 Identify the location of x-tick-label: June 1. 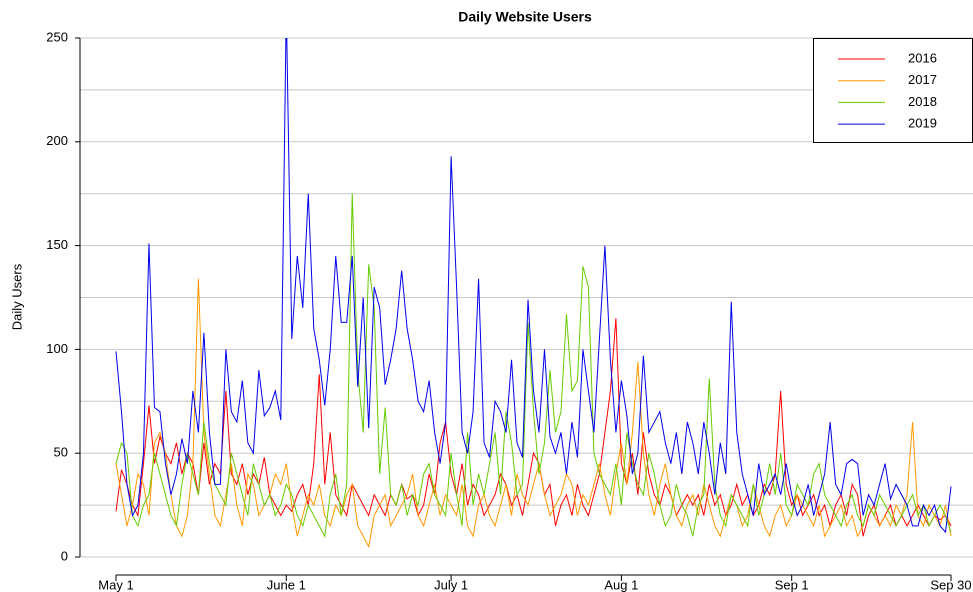
(286, 584).